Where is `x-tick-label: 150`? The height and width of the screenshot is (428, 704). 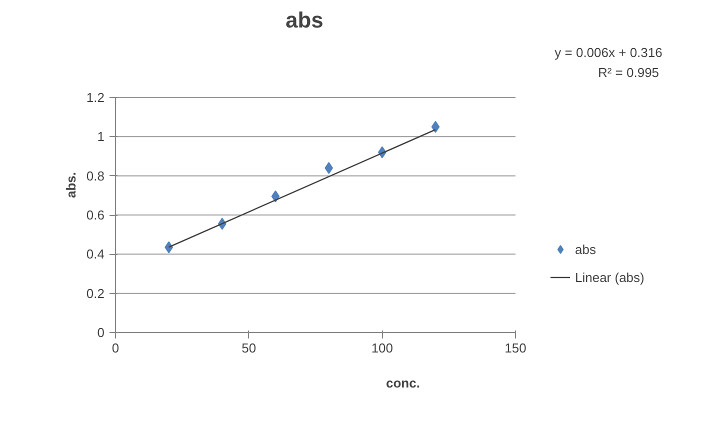 x-tick-label: 150 is located at coordinates (515, 348).